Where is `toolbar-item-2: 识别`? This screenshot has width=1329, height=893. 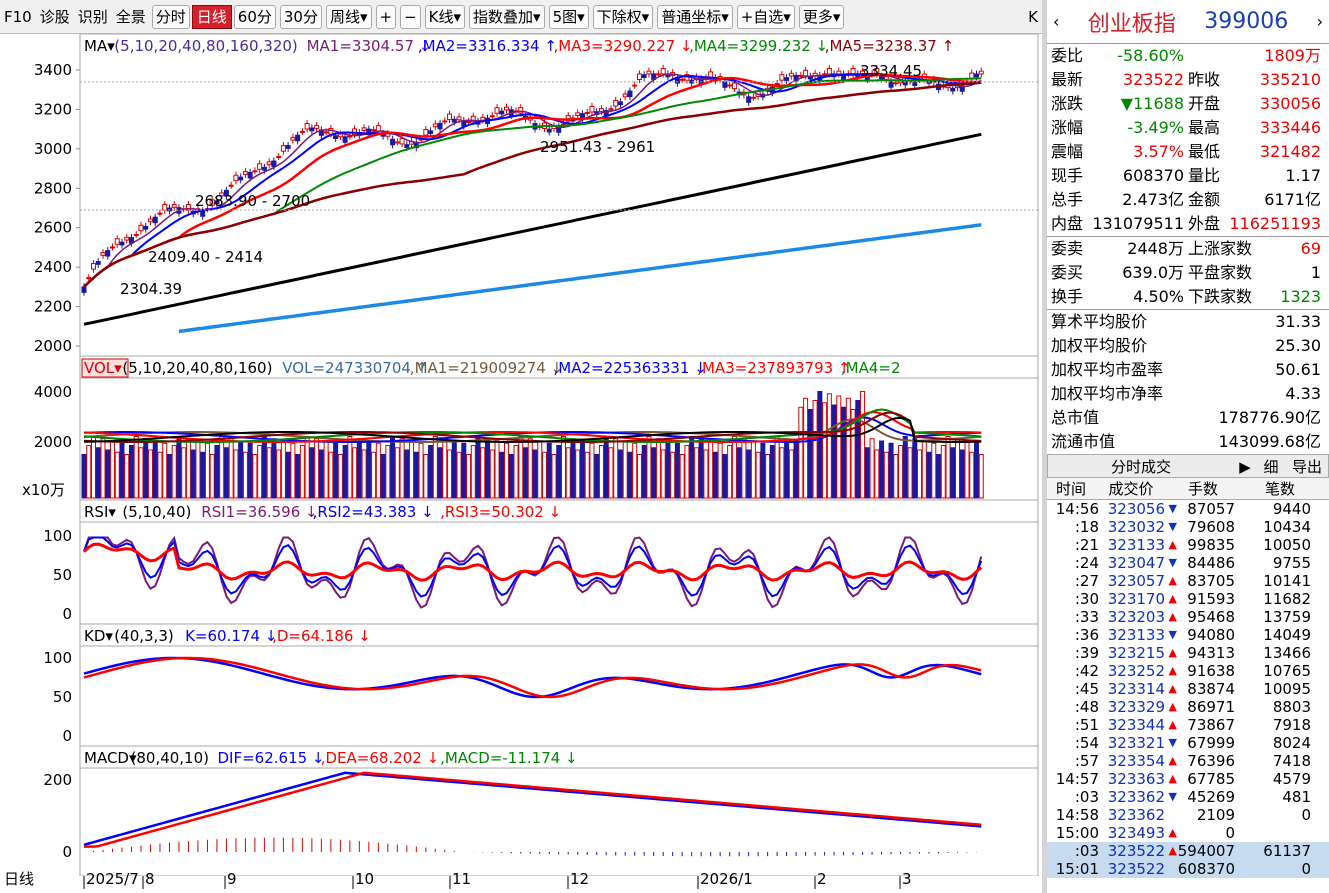
toolbar-item-2: 识别 is located at coordinates (92, 16).